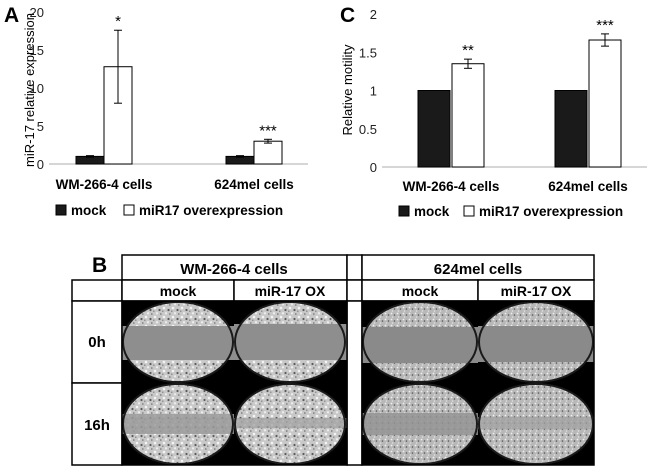 Image resolution: width=650 pixels, height=473 pixels. Describe the element at coordinates (605, 25) in the screenshot. I see `panel-c-significance-1: ***` at that location.